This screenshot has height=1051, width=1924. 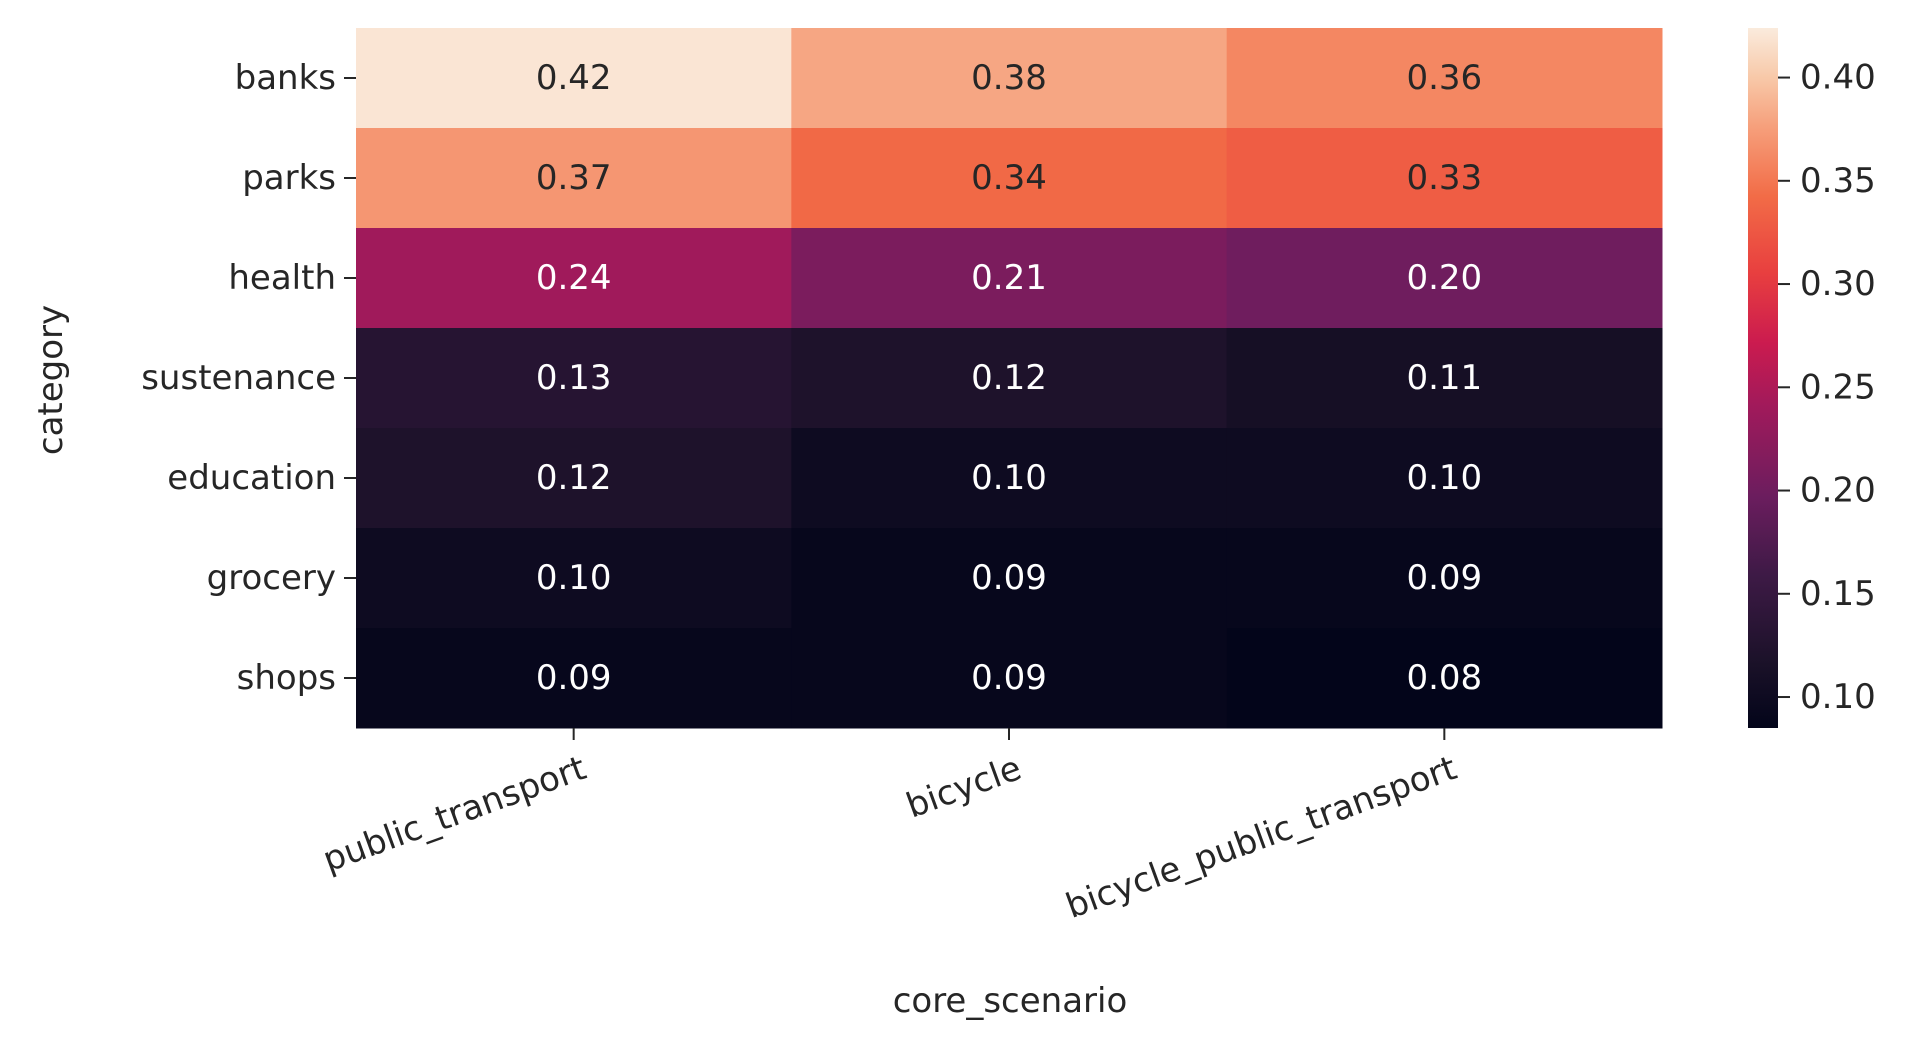 I want to click on cell-value-label: 0.21, so click(x=1009, y=278).